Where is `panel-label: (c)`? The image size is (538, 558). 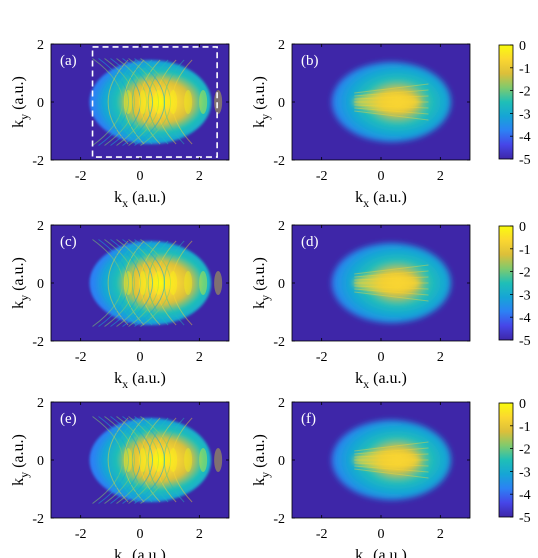
panel-label: (c) is located at coordinates (68, 242).